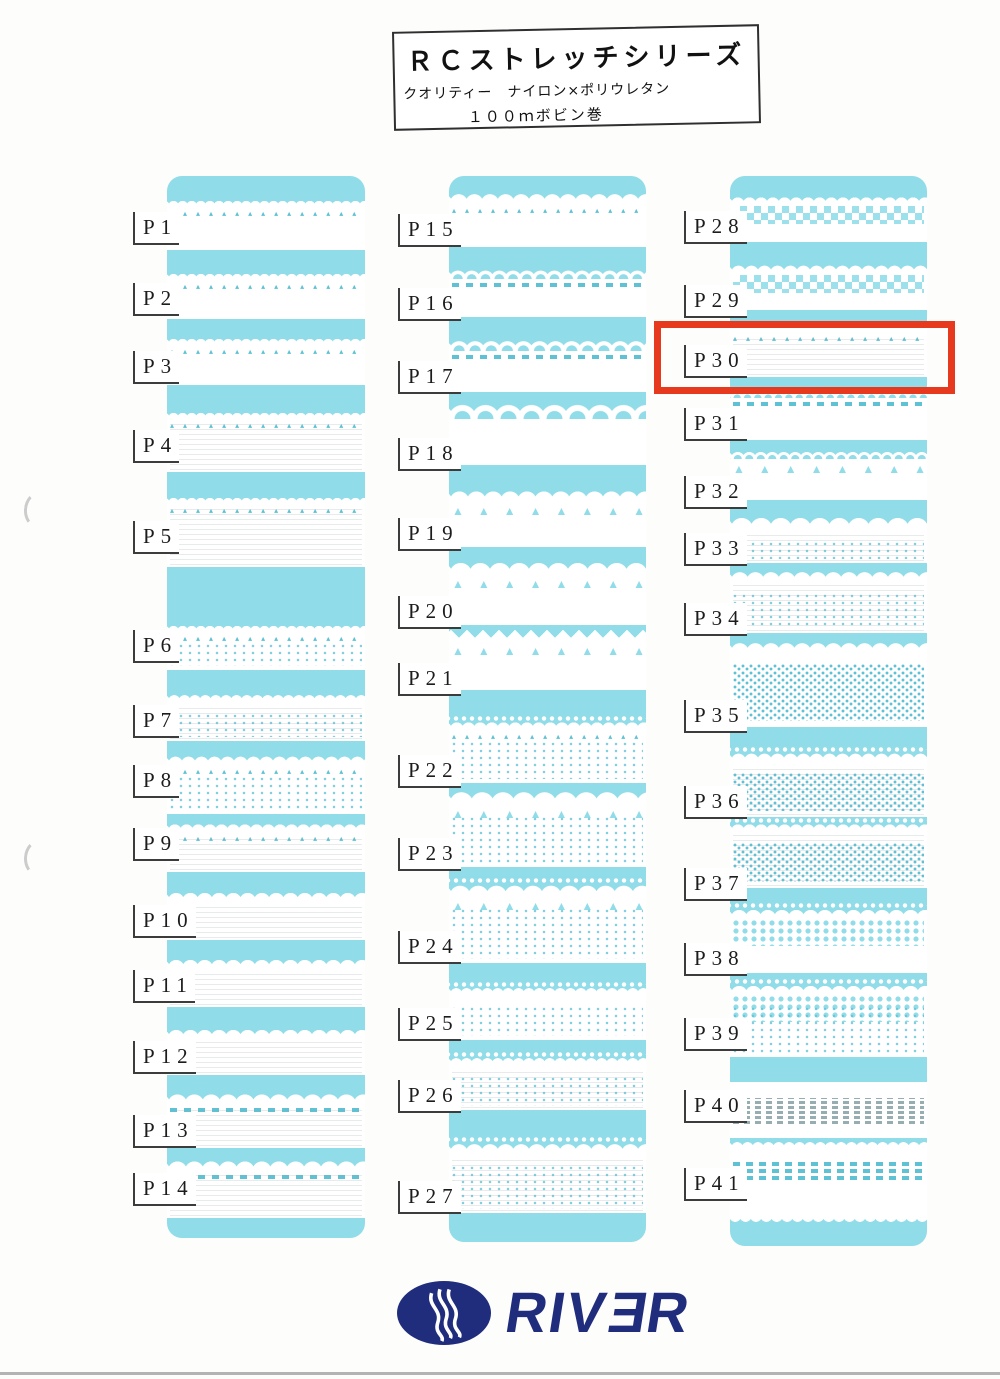 The width and height of the screenshot is (1000, 1379). What do you see at coordinates (715, 959) in the screenshot?
I see `sample-label-p38: P38` at bounding box center [715, 959].